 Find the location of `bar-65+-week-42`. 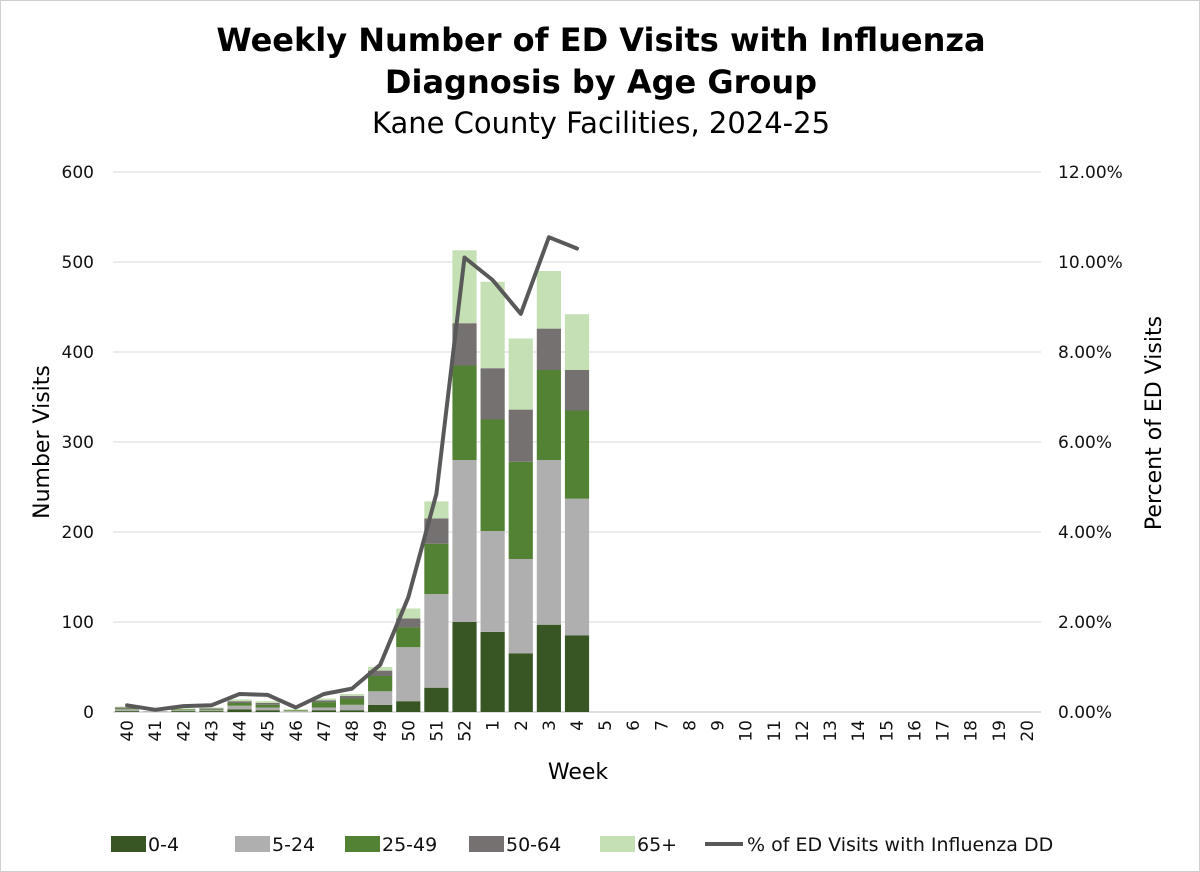

bar-65+-week-42 is located at coordinates (183, 709).